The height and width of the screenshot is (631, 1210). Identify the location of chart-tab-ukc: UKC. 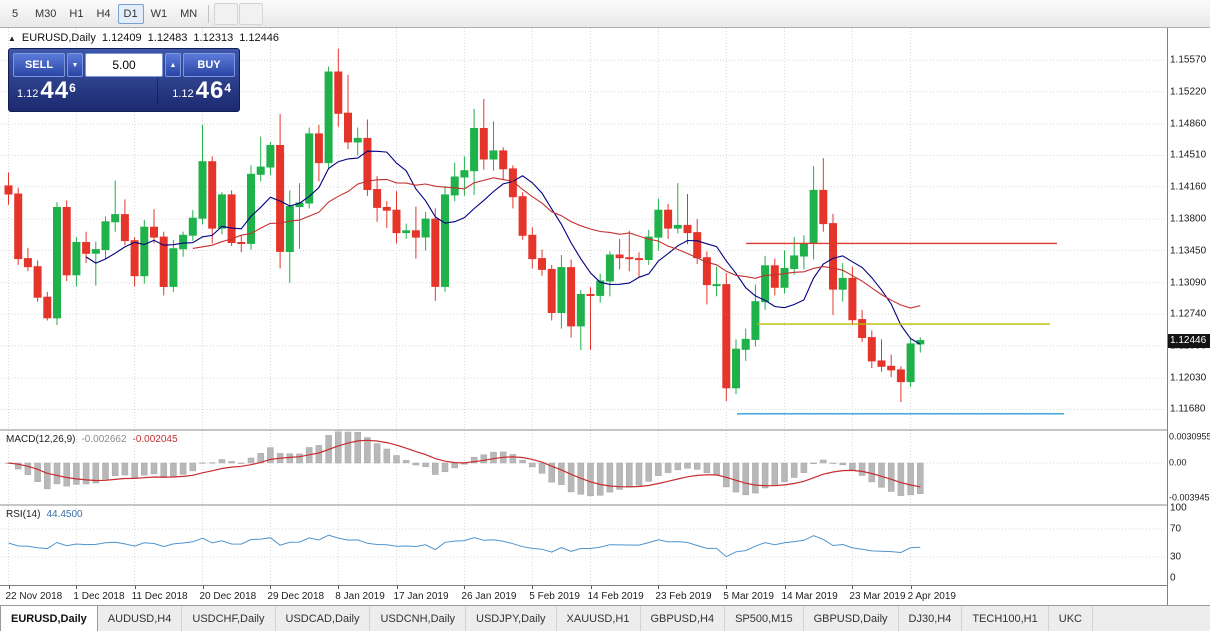
(1071, 618).